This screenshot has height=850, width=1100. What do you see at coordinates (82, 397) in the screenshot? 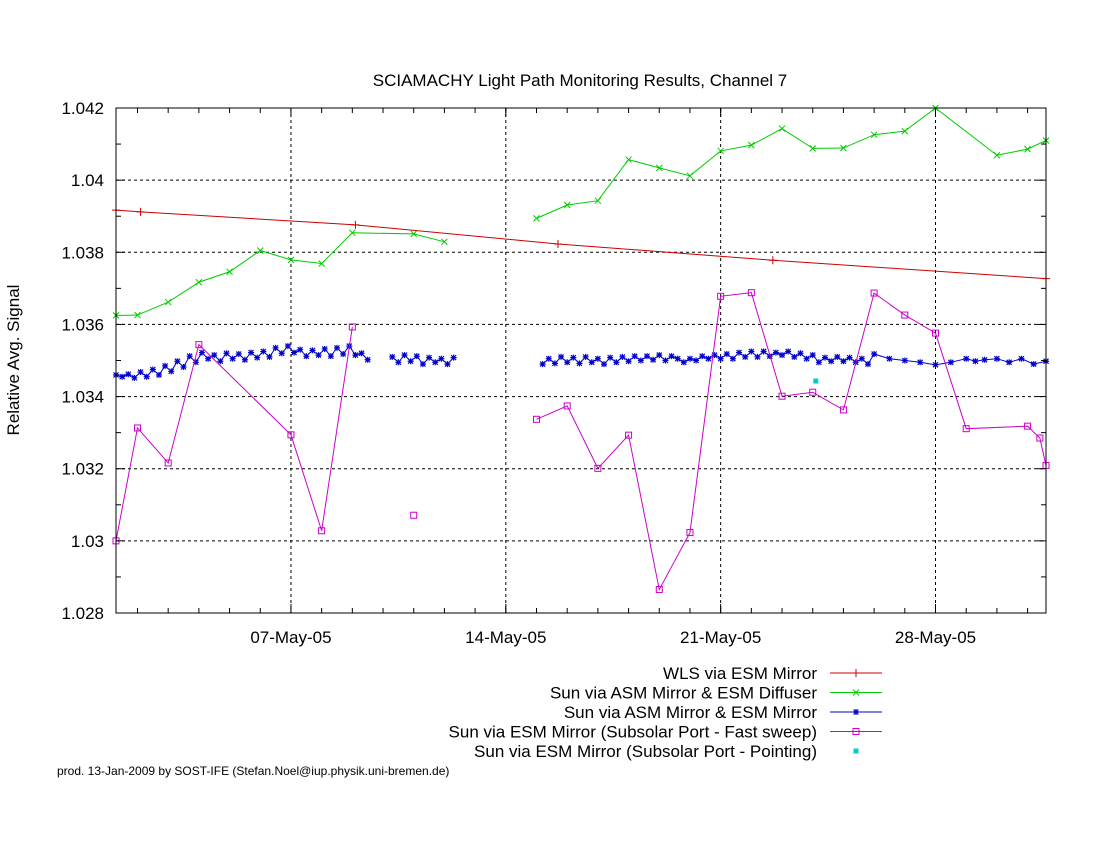
I see `y-tick-label: 1.034` at bounding box center [82, 397].